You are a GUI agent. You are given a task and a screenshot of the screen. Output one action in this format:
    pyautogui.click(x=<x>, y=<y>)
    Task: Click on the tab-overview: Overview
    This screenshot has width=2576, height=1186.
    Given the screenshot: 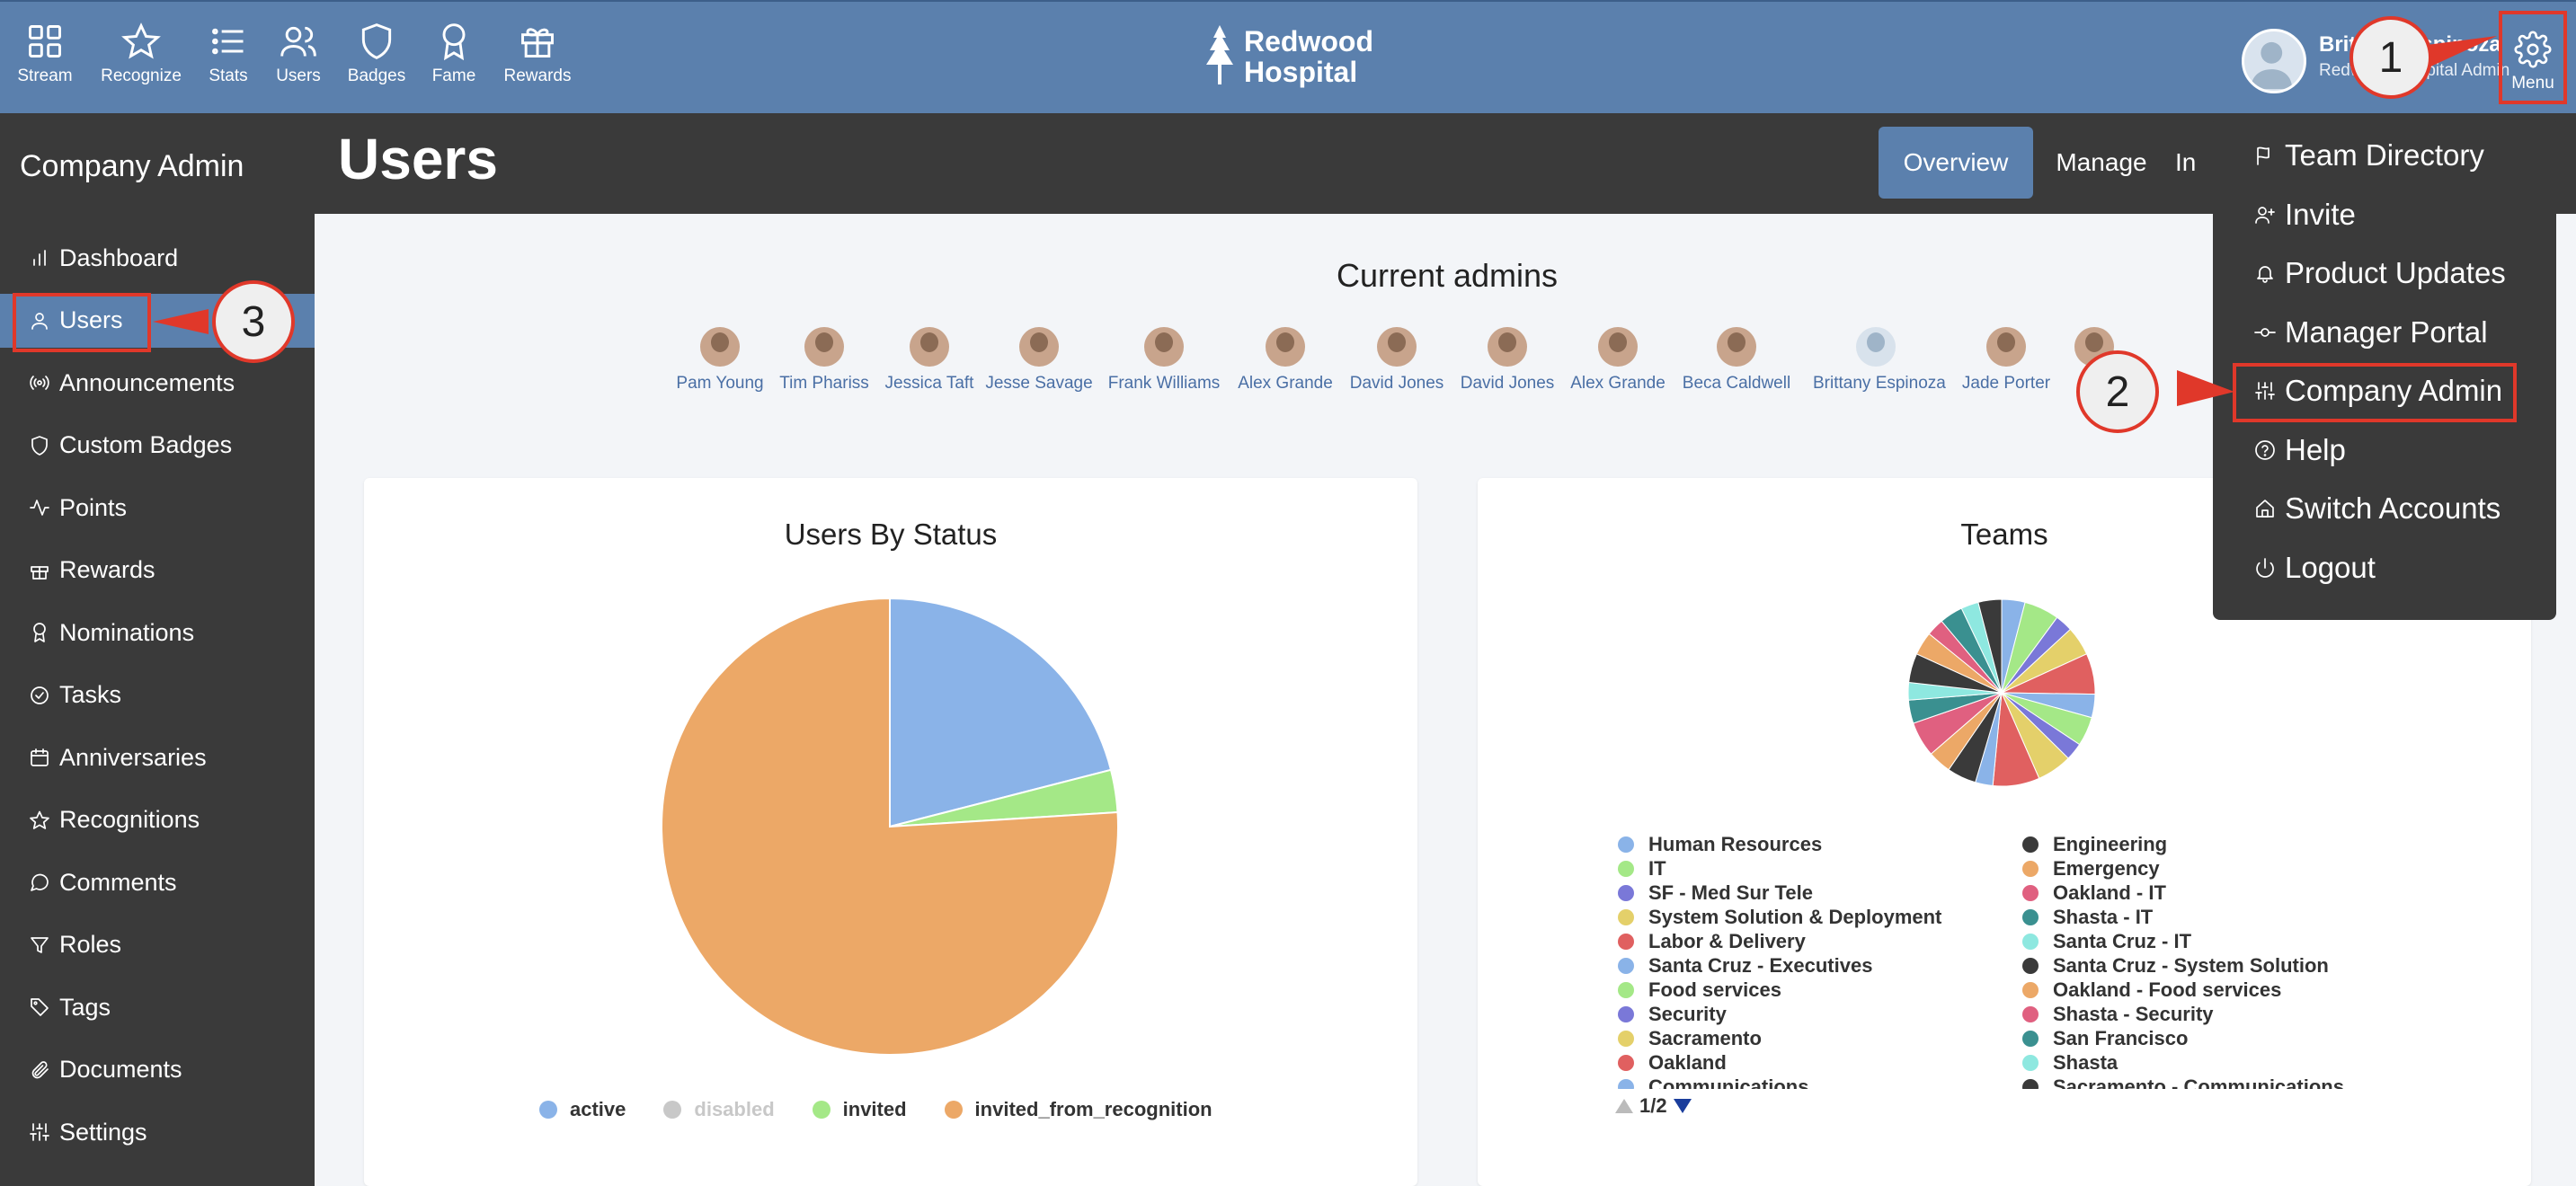 What is the action you would take?
    pyautogui.click(x=1956, y=163)
    